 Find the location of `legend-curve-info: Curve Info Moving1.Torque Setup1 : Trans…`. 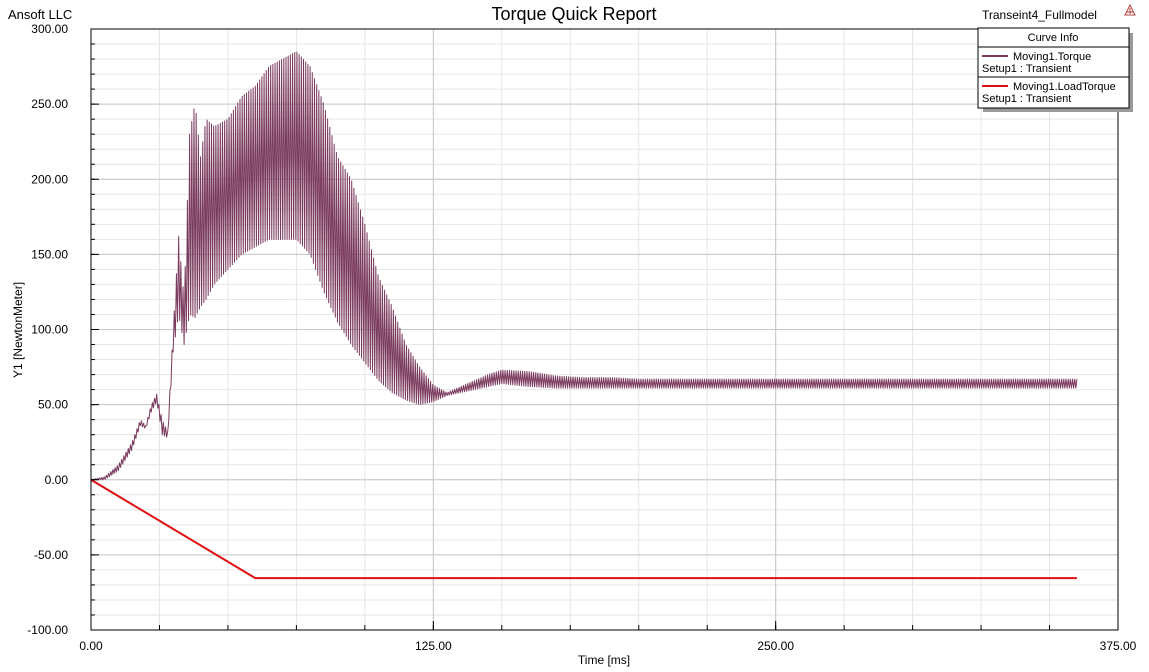

legend-curve-info: Curve Info Moving1.Torque Setup1 : Trans… is located at coordinates (1055, 69).